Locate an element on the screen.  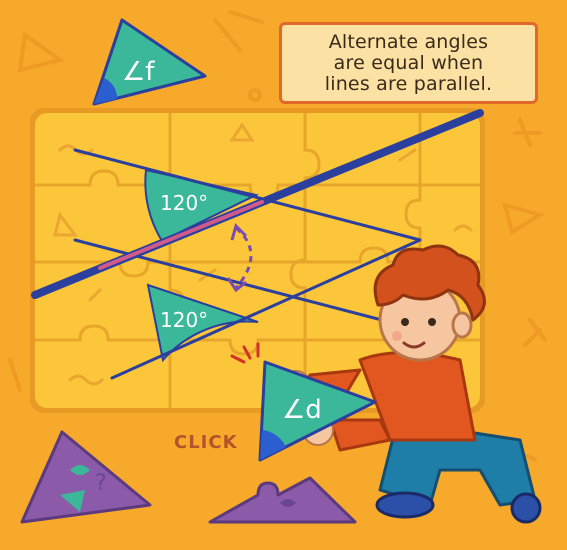
click-hint: CLICK is located at coordinates (206, 442).